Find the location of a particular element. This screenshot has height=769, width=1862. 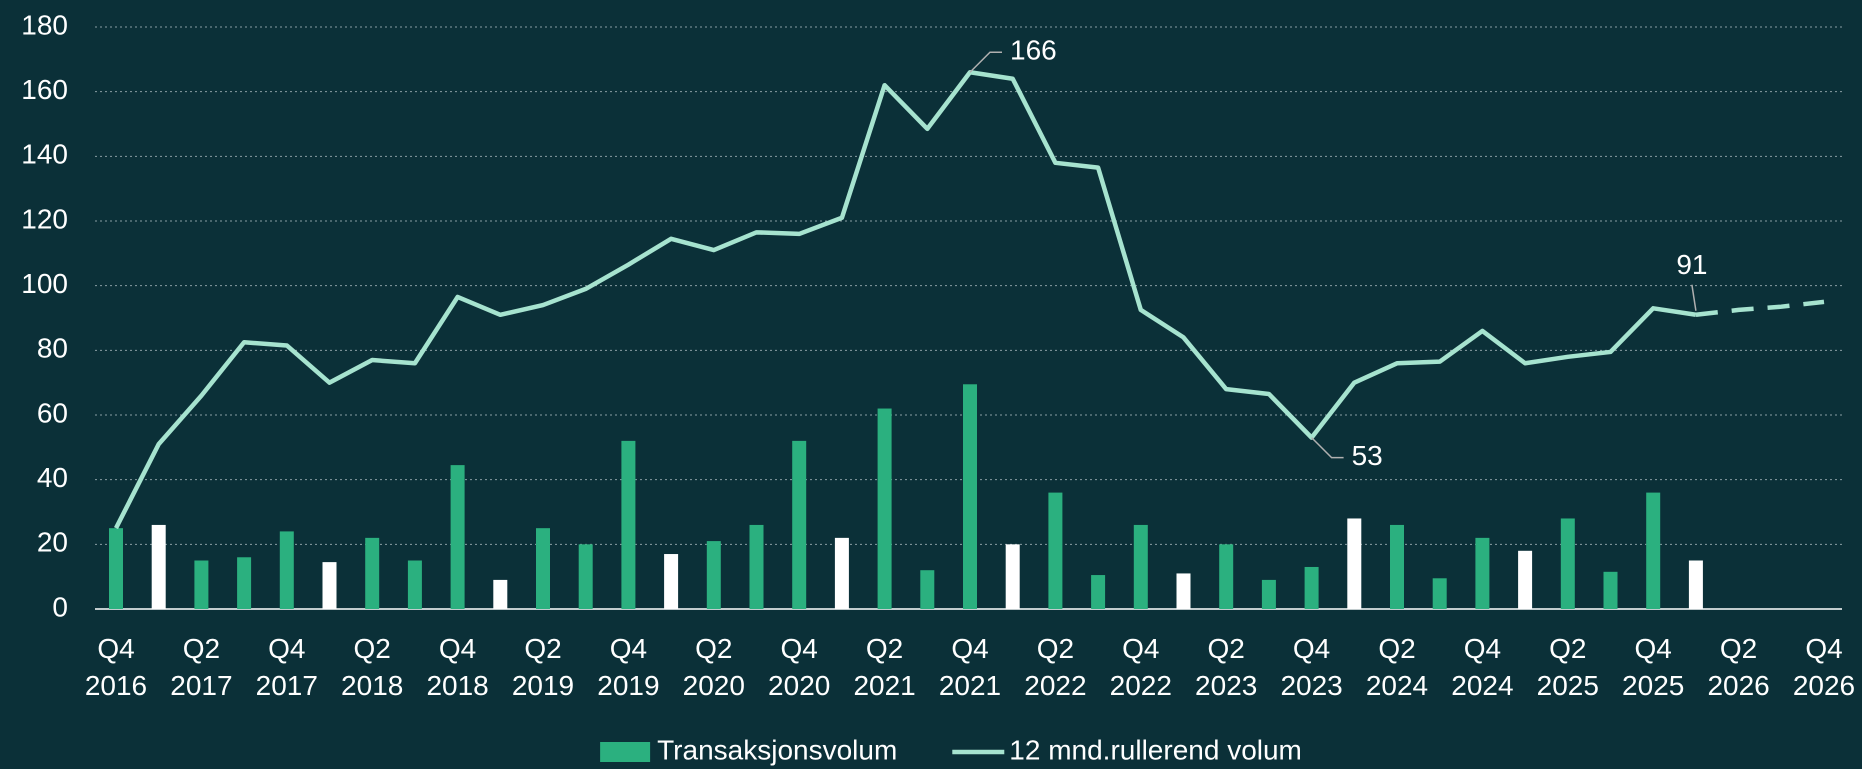

legend-label: Transaksjonsvolum is located at coordinates (777, 749).